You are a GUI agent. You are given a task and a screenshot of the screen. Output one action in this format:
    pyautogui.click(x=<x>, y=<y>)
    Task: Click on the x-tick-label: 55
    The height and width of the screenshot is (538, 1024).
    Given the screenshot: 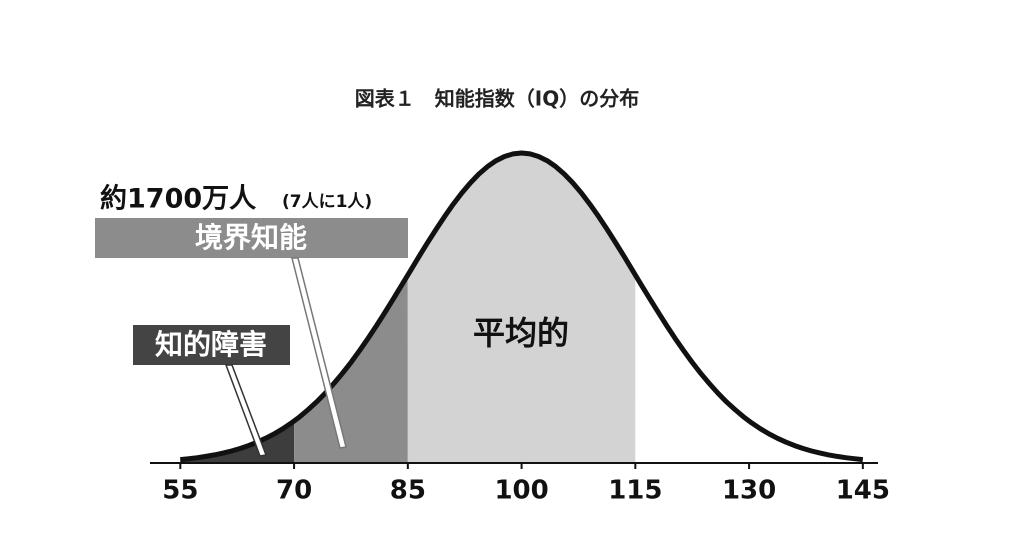 What is the action you would take?
    pyautogui.click(x=180, y=491)
    